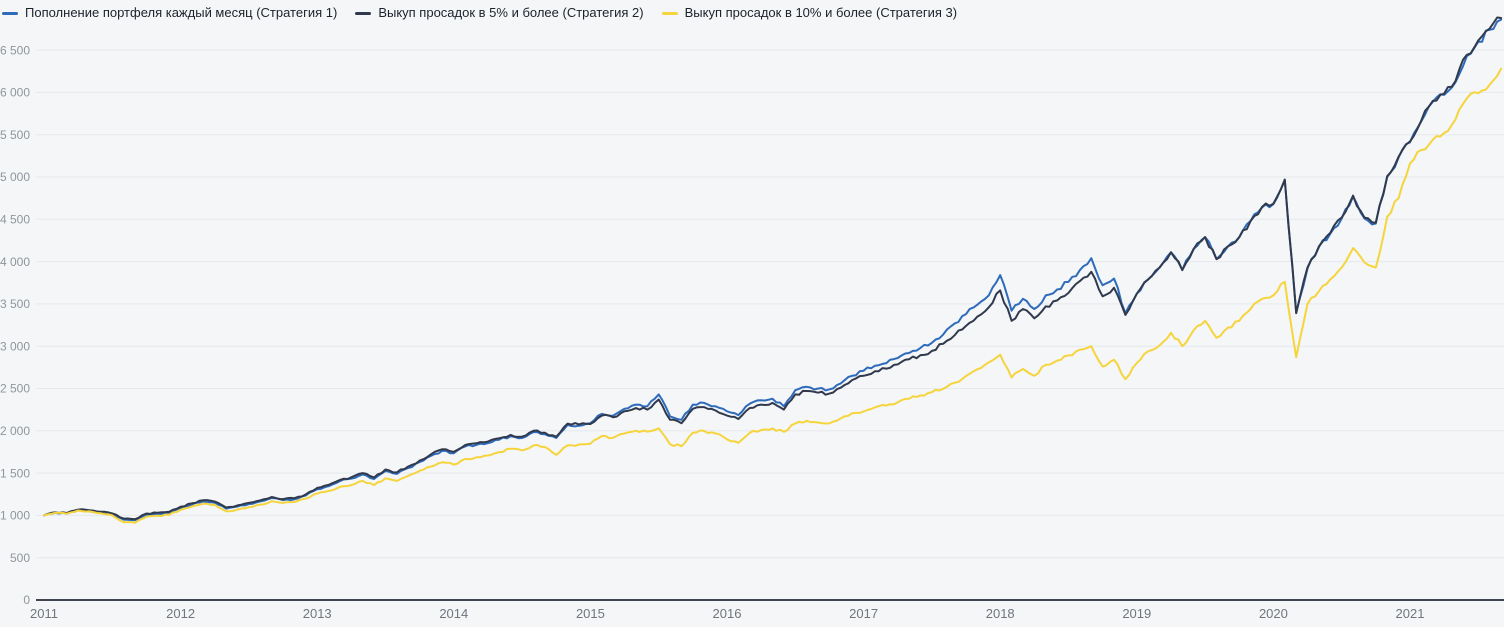  What do you see at coordinates (44, 613) in the screenshot?
I see `x-axis-tick-label: 2011` at bounding box center [44, 613].